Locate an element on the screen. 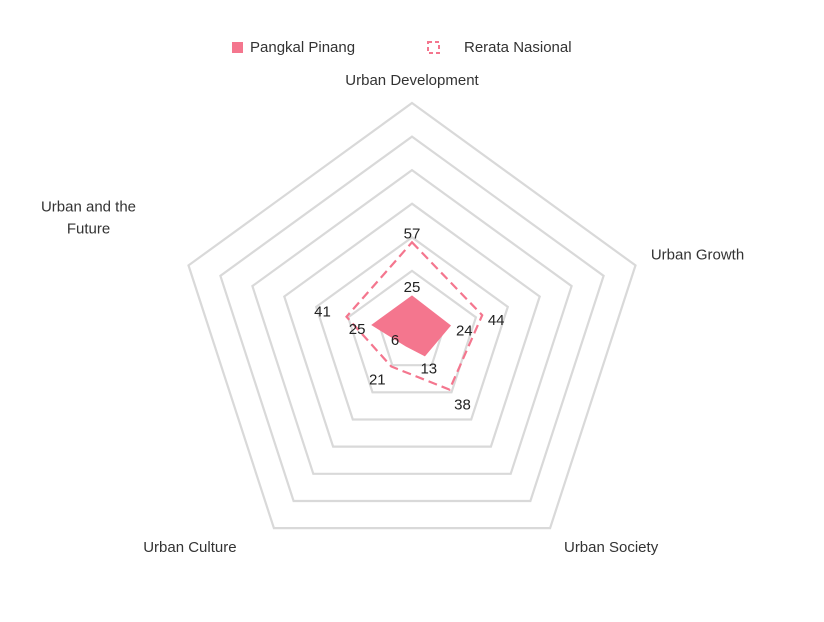  data-label: 13 is located at coordinates (428, 369).